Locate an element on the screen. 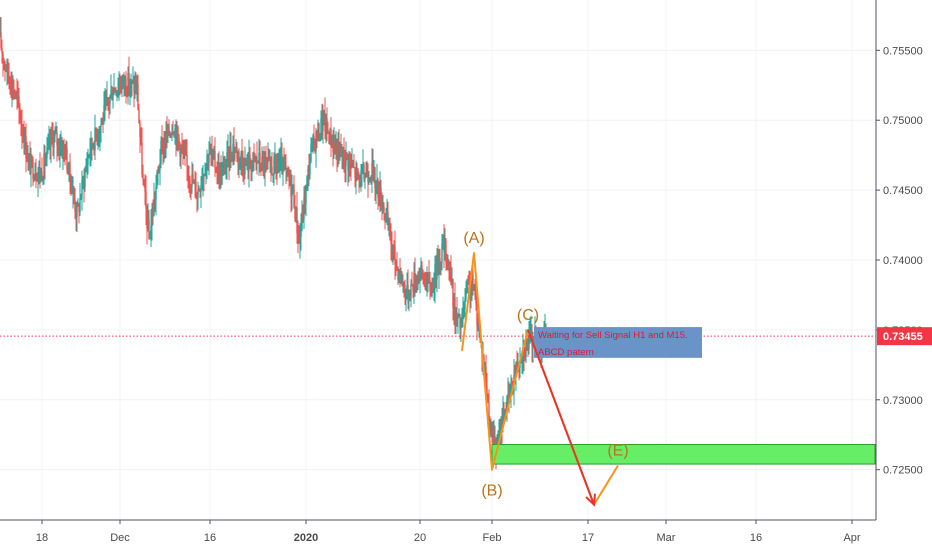 This screenshot has width=932, height=550. price-tick-label: 0.74000 is located at coordinates (903, 261).